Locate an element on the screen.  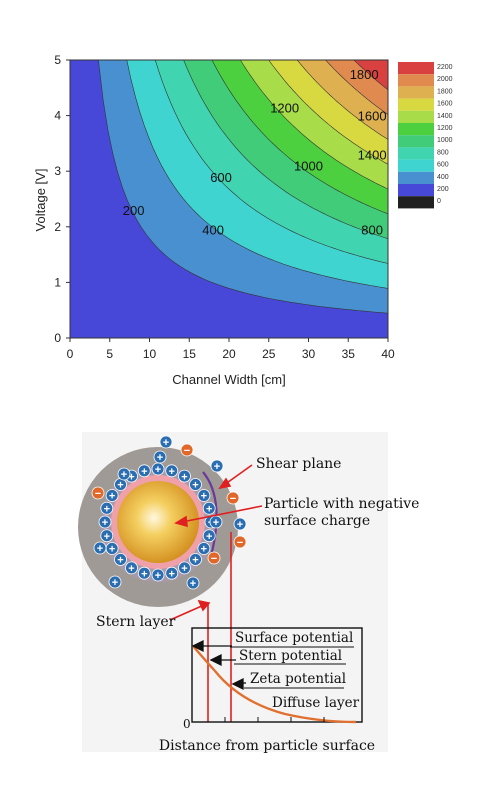
y-axis-ticks: 0 1 2 3 4 5 is located at coordinates (62, 199).